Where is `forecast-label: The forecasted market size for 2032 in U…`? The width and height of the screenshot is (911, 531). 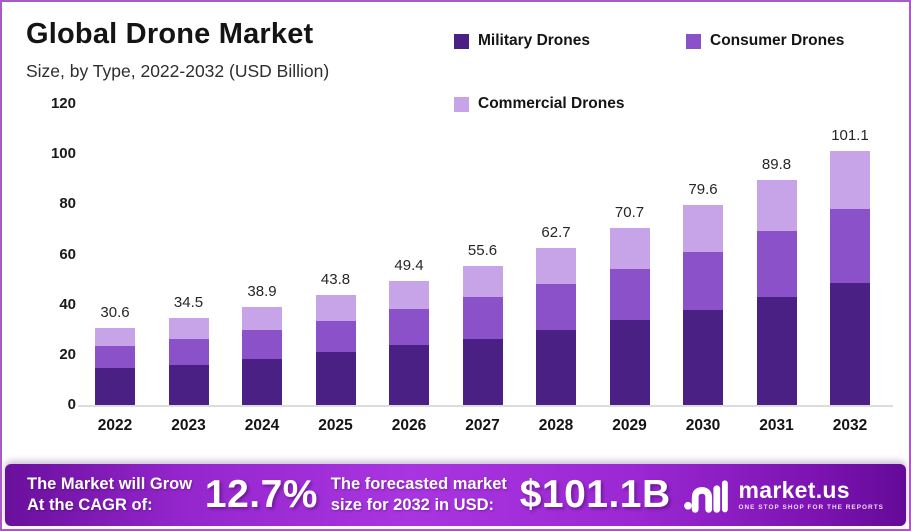 forecast-label: The forecasted market size for 2032 in U… is located at coordinates (419, 495).